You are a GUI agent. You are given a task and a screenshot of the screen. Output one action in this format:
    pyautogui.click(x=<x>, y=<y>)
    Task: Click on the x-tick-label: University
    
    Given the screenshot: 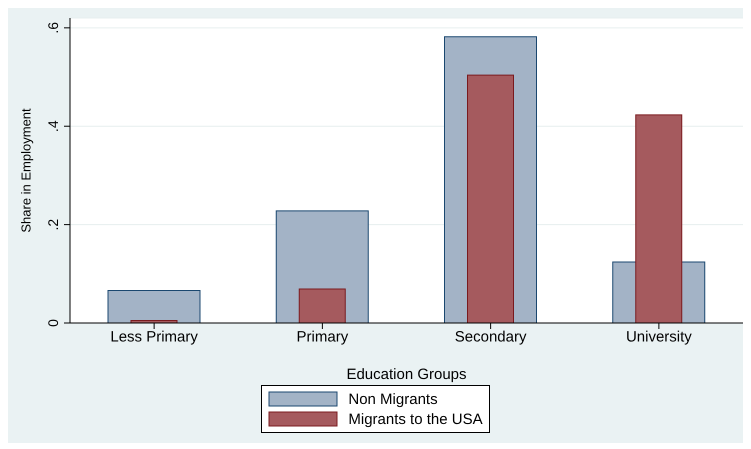 What is the action you would take?
    pyautogui.click(x=659, y=337)
    